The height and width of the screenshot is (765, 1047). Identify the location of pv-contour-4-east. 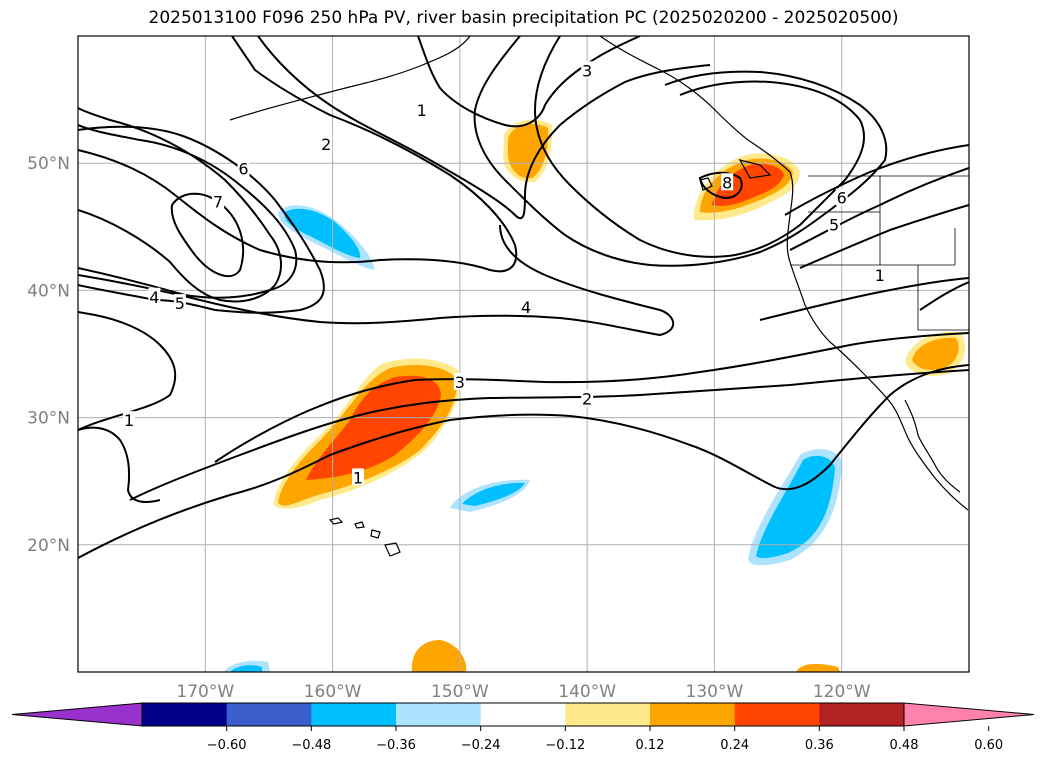
(884, 236).